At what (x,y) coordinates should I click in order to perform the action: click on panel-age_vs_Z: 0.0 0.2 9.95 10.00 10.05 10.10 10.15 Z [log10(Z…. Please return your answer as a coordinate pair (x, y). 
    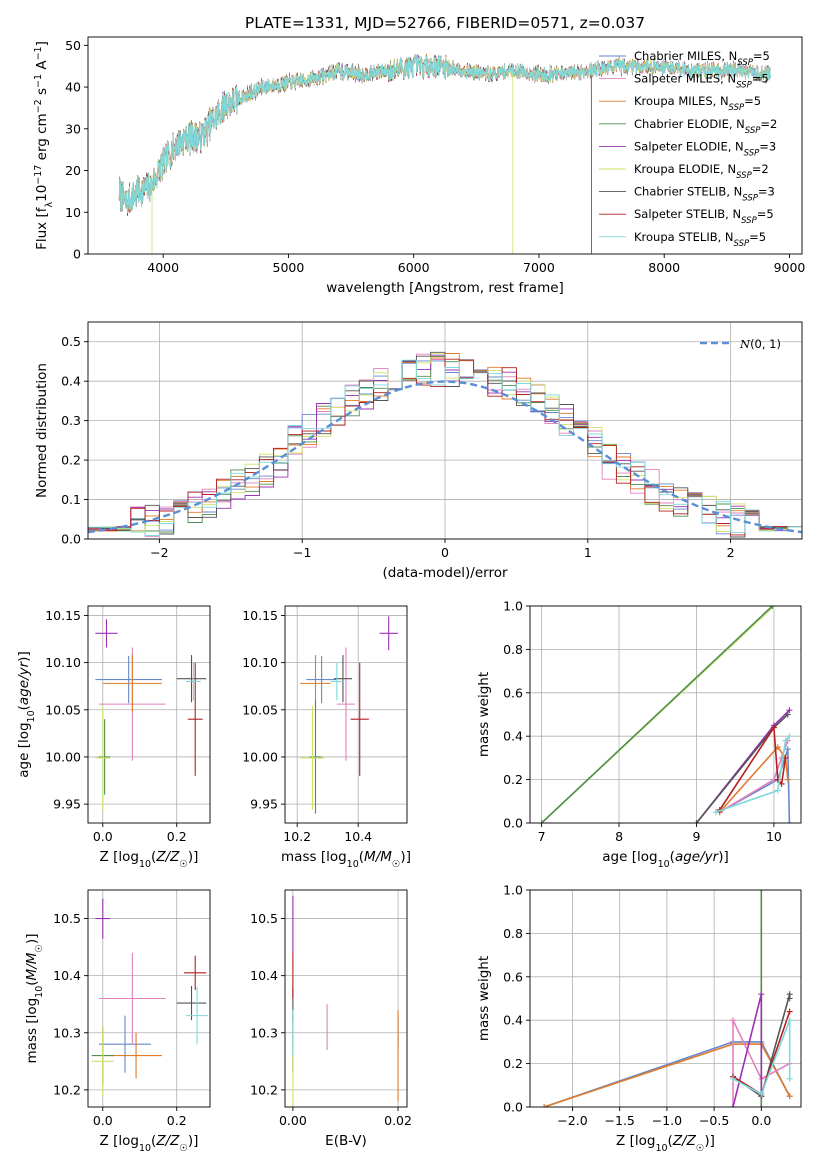
    Looking at the image, I should click on (113, 737).